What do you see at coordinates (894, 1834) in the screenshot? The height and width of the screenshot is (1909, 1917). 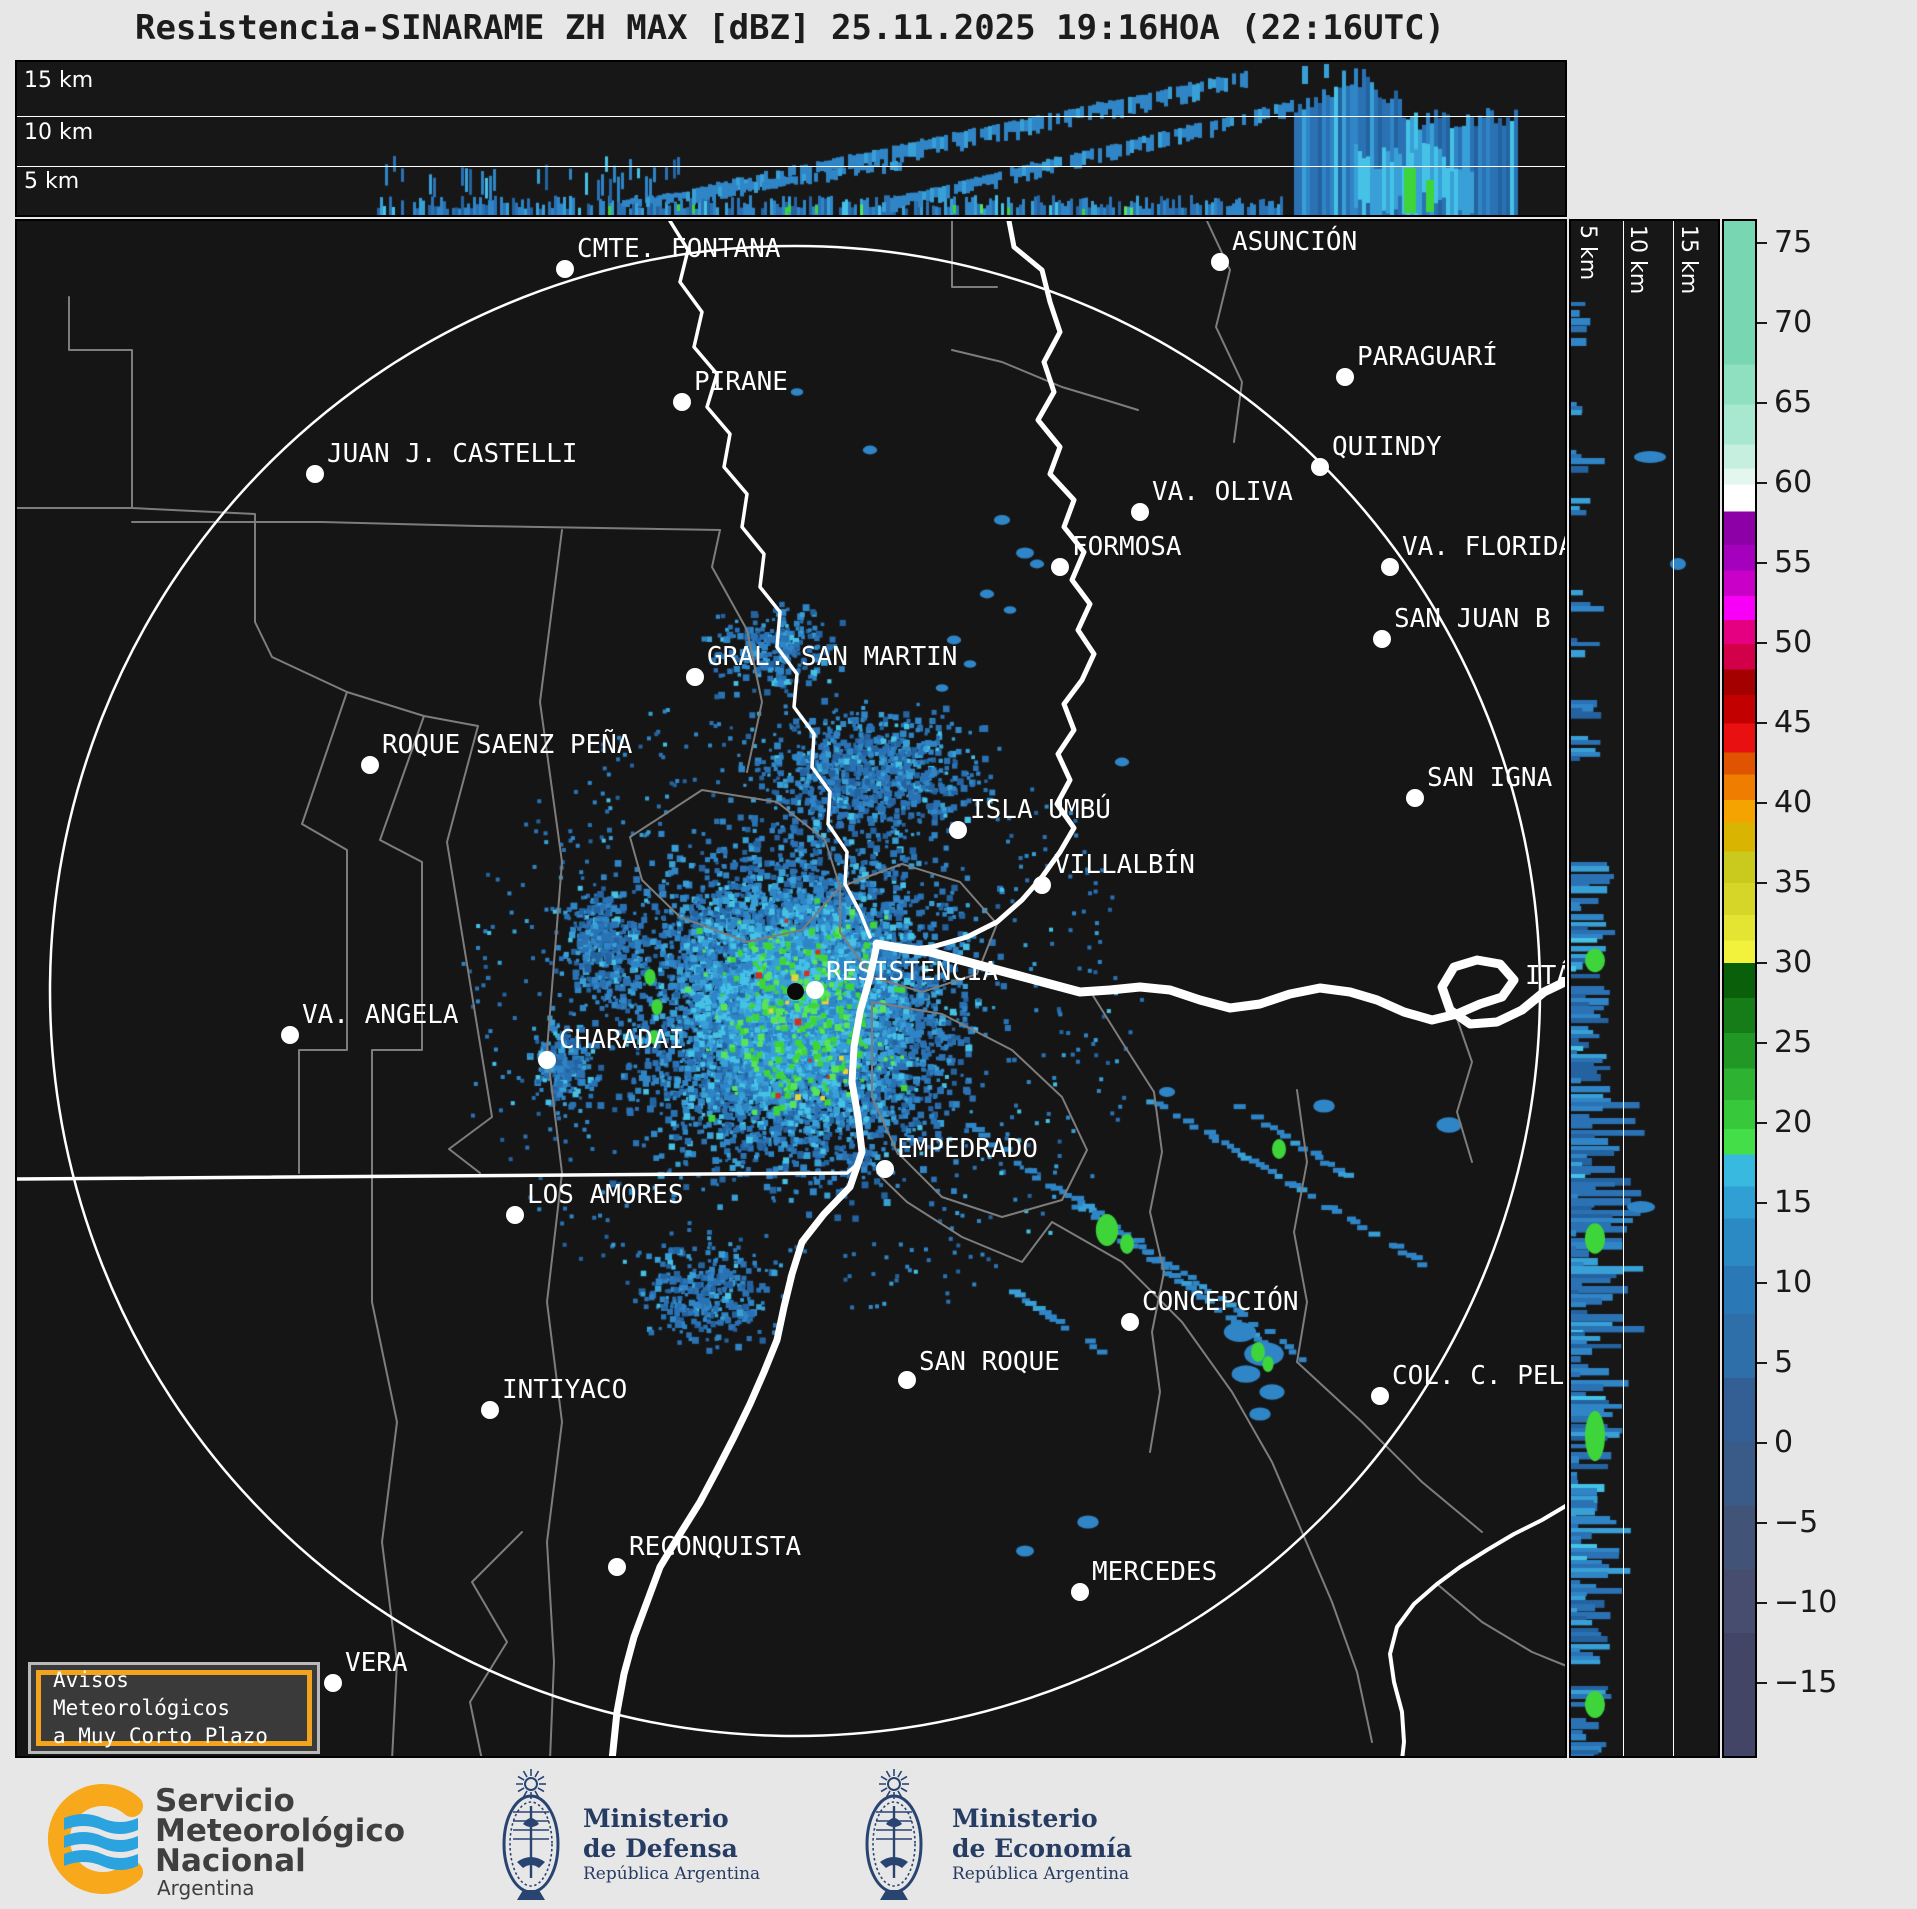 I see `economia-coat-of-arms` at bounding box center [894, 1834].